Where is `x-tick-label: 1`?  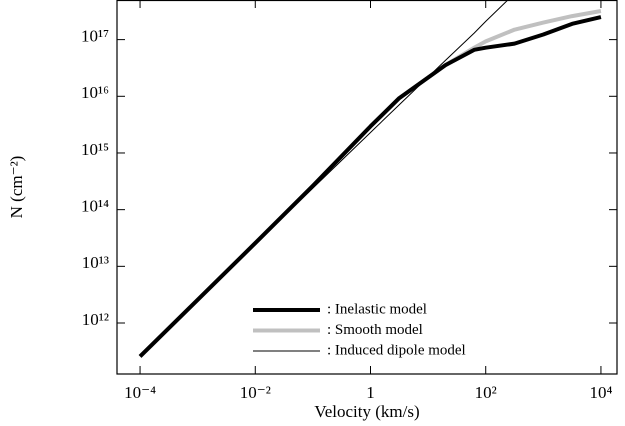 x-tick-label: 1 is located at coordinates (370, 392).